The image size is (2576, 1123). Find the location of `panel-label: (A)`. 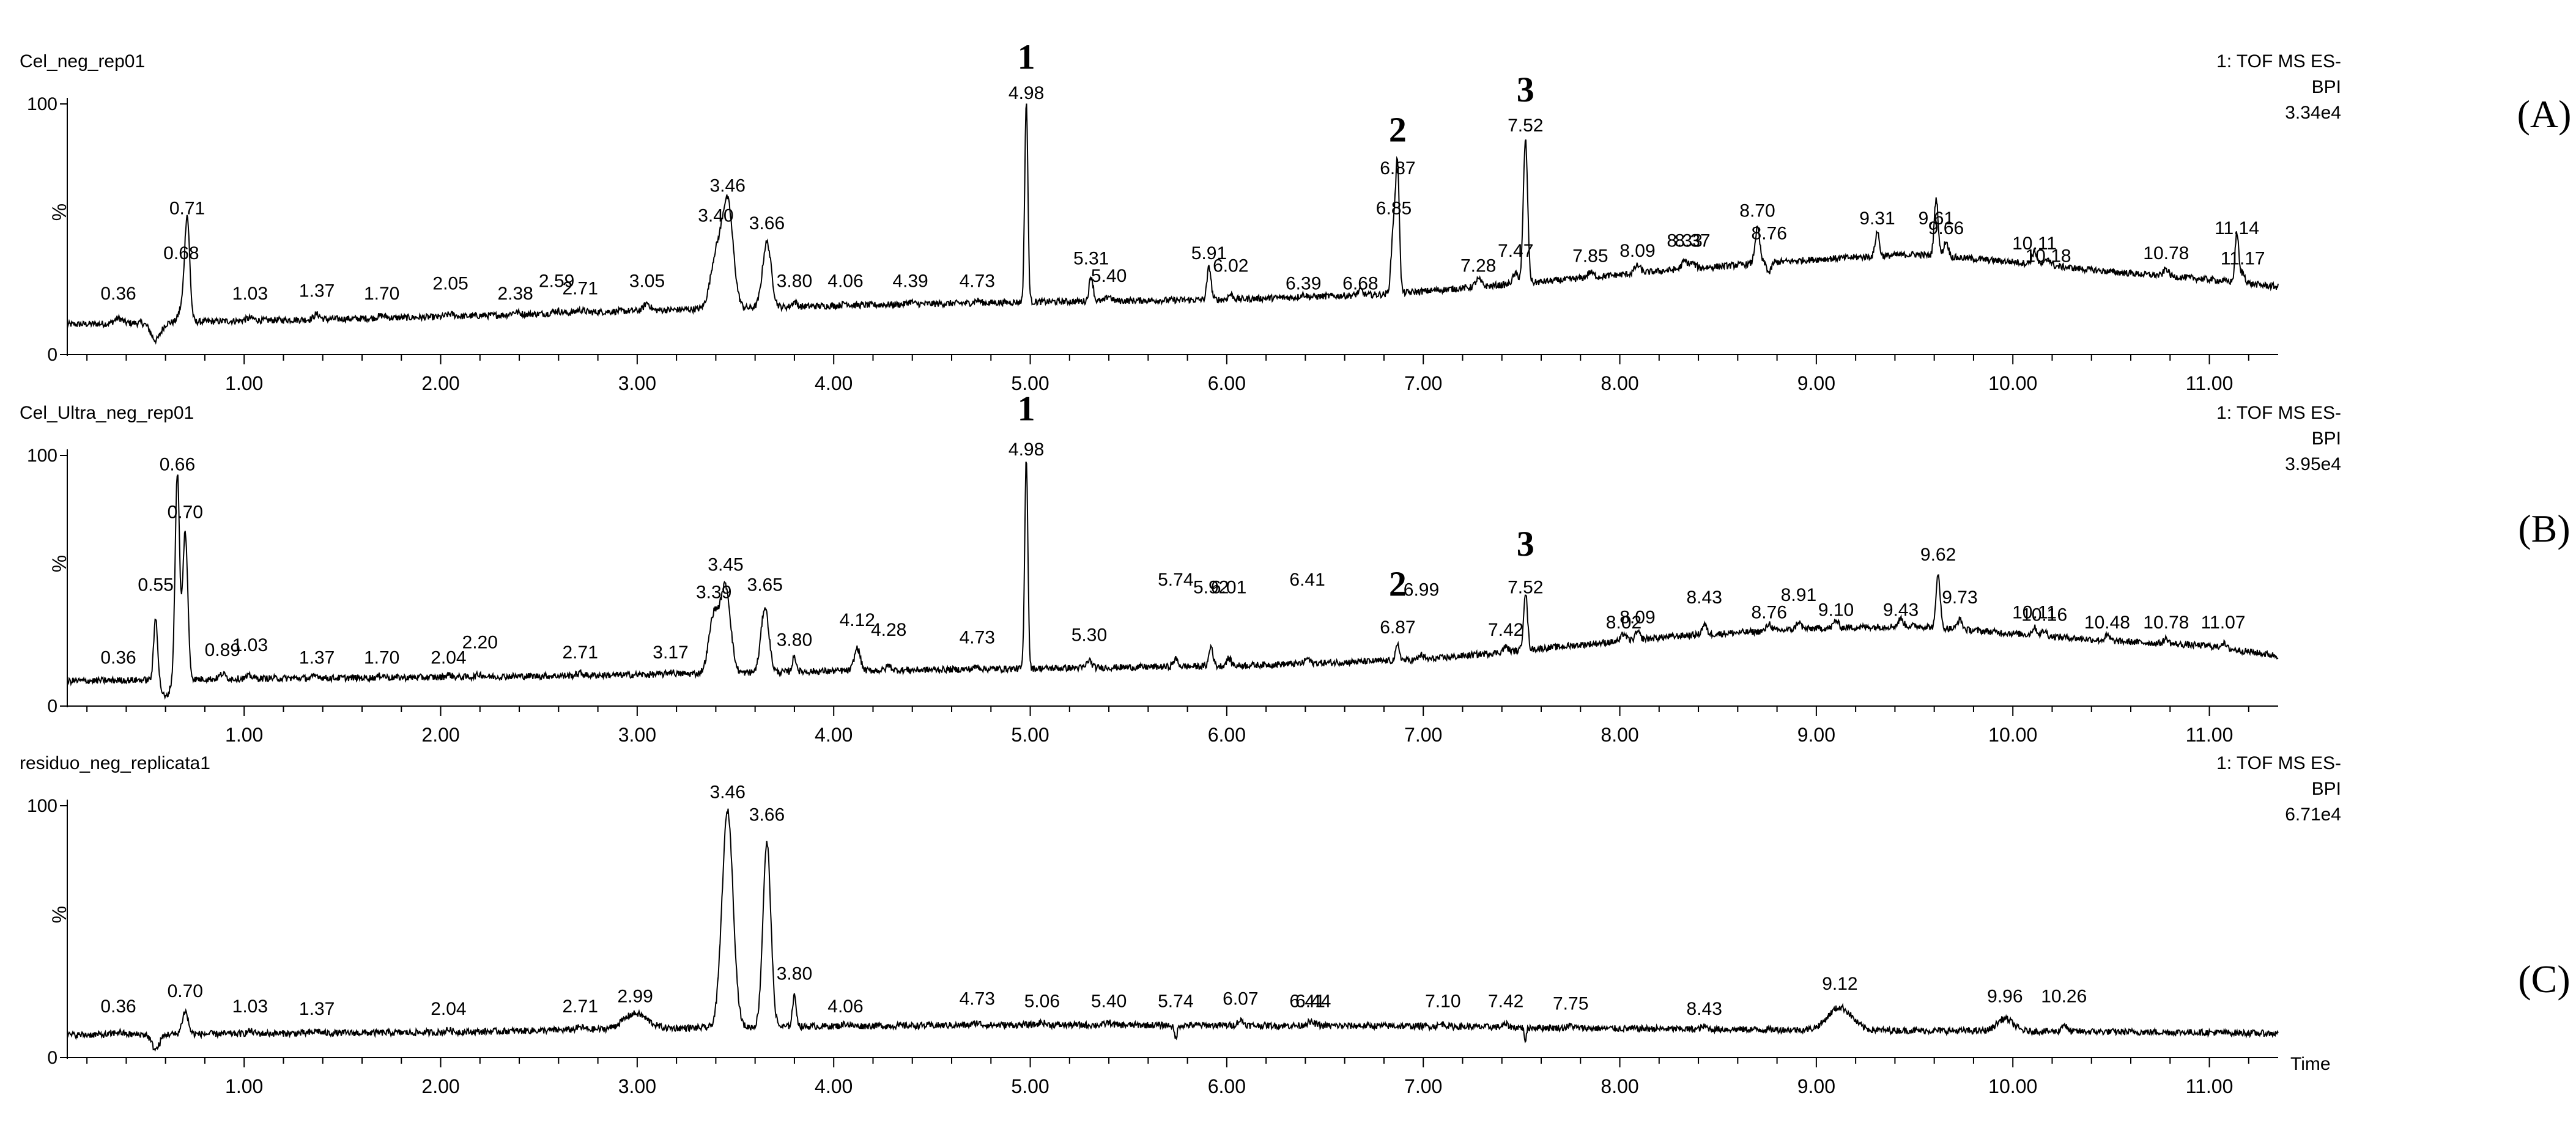

panel-label: (A) is located at coordinates (2544, 114).